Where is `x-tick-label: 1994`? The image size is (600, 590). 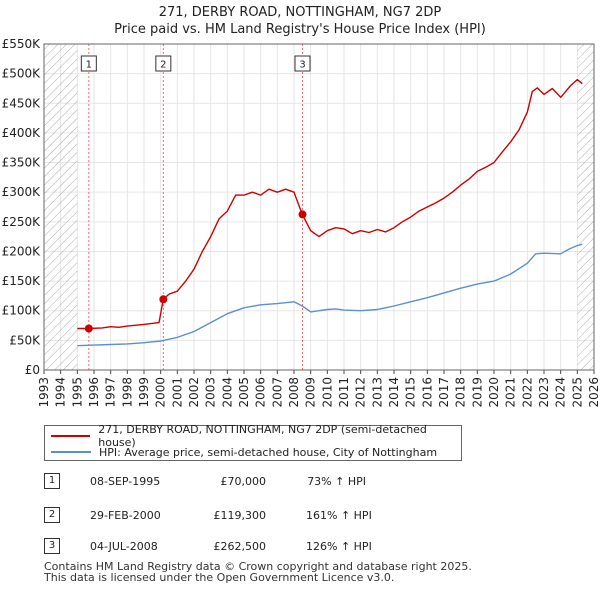
x-tick-label: 1994 is located at coordinates (61, 392).